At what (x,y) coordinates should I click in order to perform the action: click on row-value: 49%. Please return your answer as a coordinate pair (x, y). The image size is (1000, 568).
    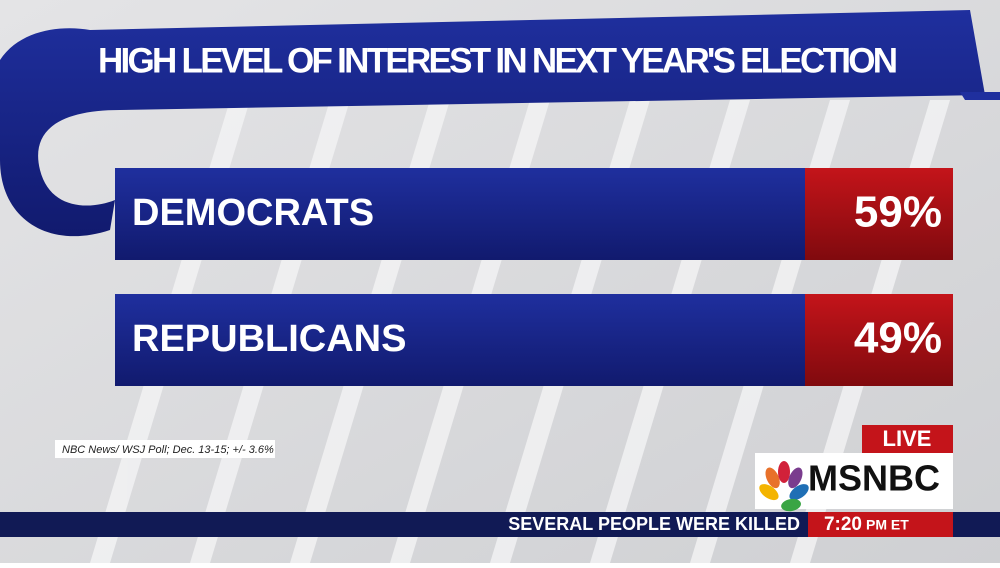
    Looking at the image, I should click on (898, 338).